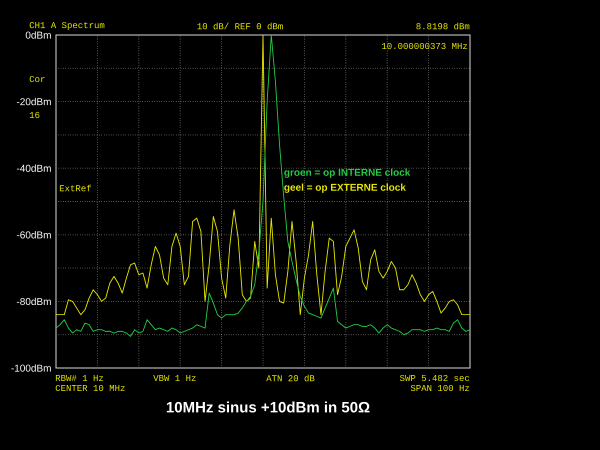  What do you see at coordinates (290, 378) in the screenshot?
I see `text: ATN 20 dB` at bounding box center [290, 378].